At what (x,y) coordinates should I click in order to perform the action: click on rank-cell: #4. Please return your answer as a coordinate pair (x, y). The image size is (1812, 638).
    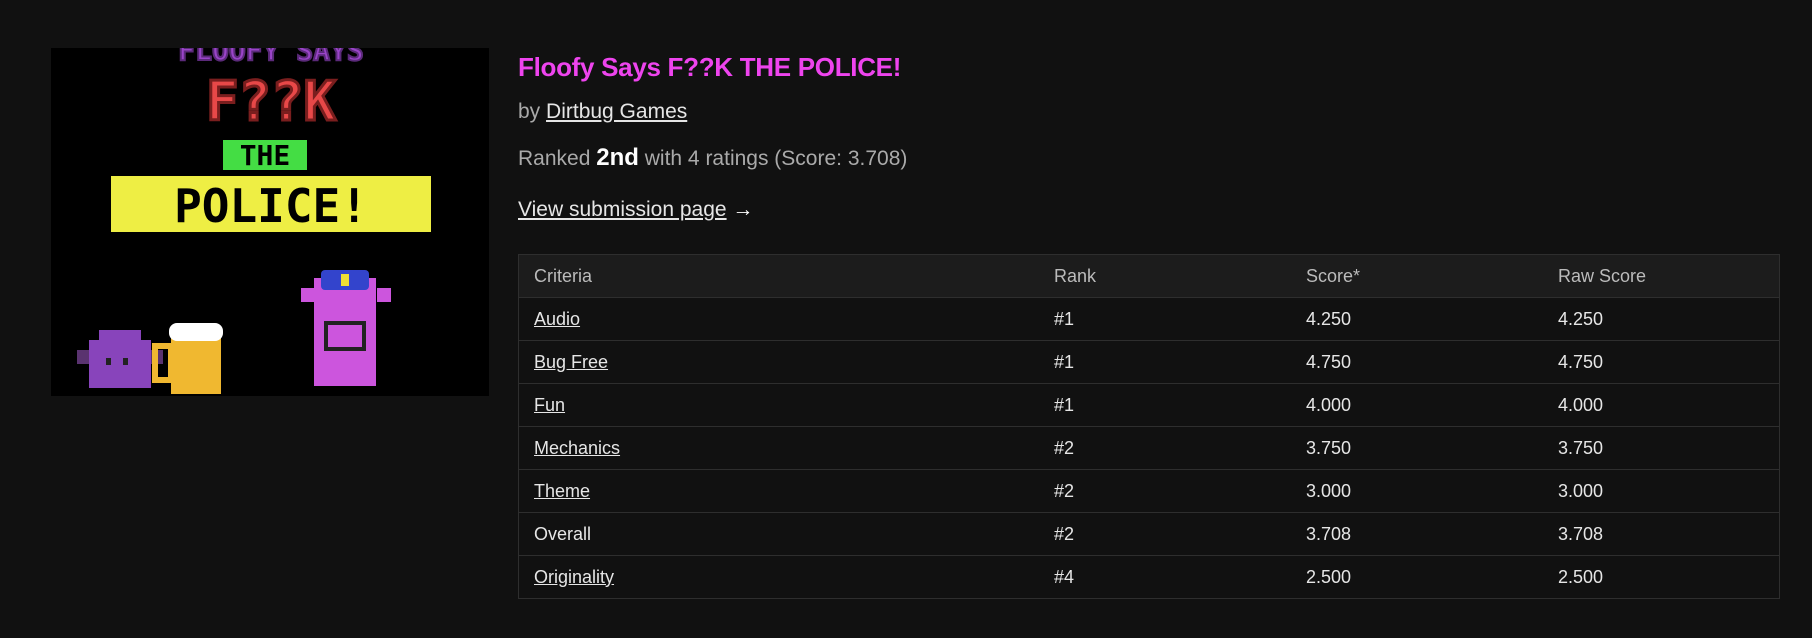
    Looking at the image, I should click on (1165, 577).